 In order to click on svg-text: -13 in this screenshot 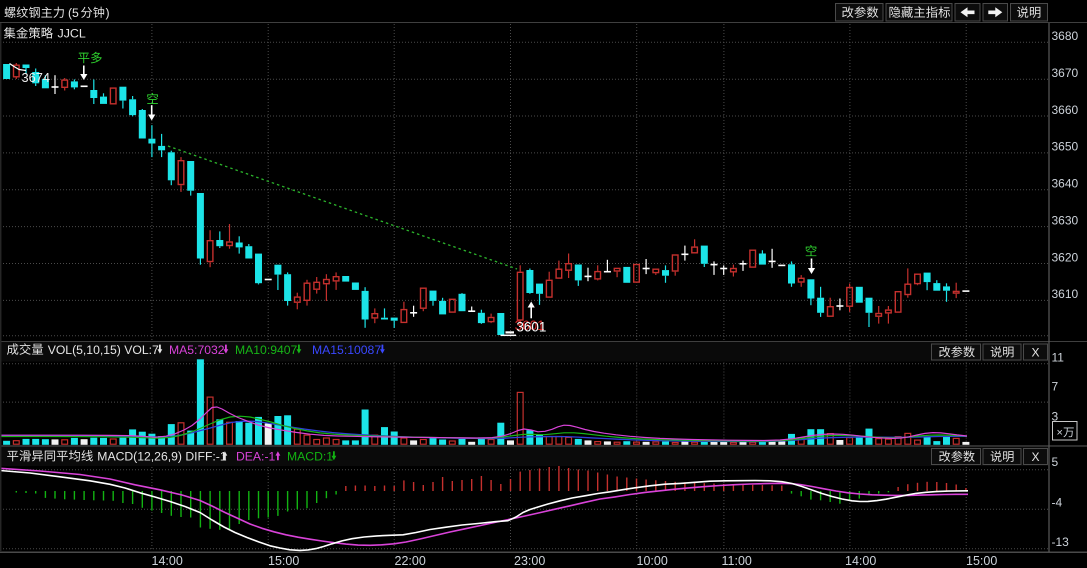, I will do `click(1061, 542)`.